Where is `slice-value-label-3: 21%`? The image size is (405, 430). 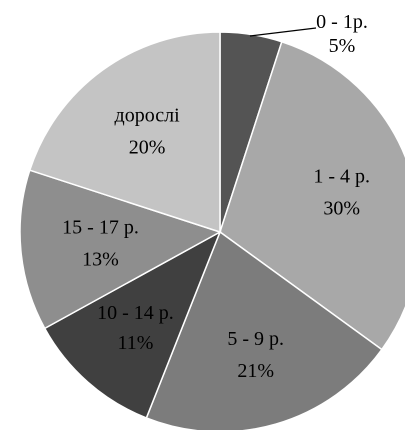 slice-value-label-3: 21% is located at coordinates (255, 371).